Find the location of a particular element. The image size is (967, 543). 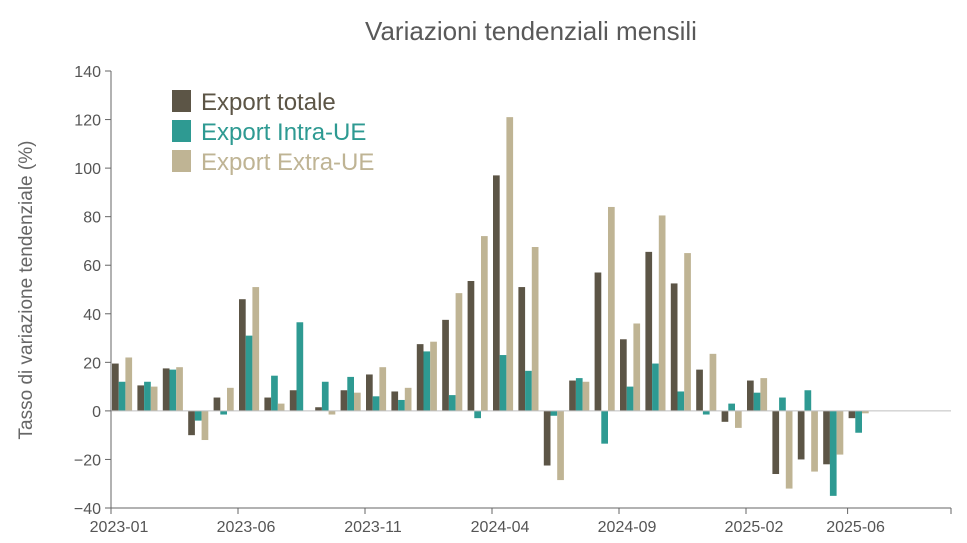

x-tick-label: 2023-11 is located at coordinates (373, 527).